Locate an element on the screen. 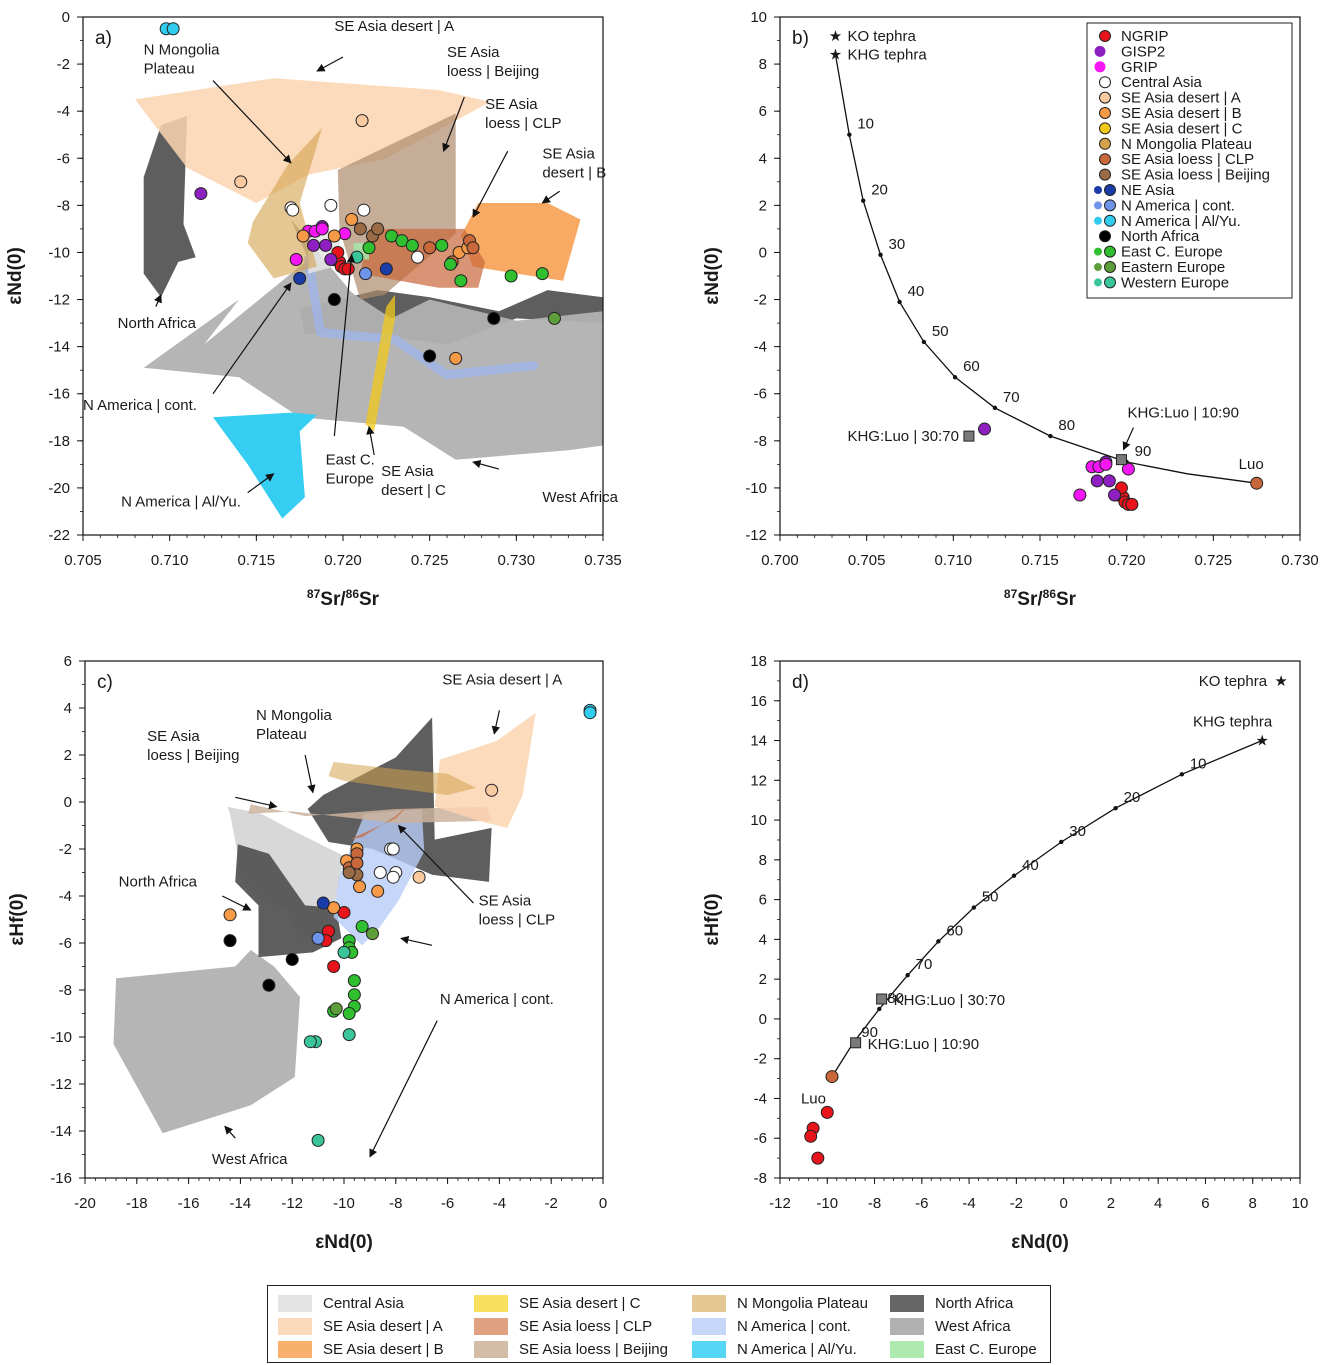 This screenshot has height=1365, width=1334. annotation-label: N America | cont. is located at coordinates (497, 999).